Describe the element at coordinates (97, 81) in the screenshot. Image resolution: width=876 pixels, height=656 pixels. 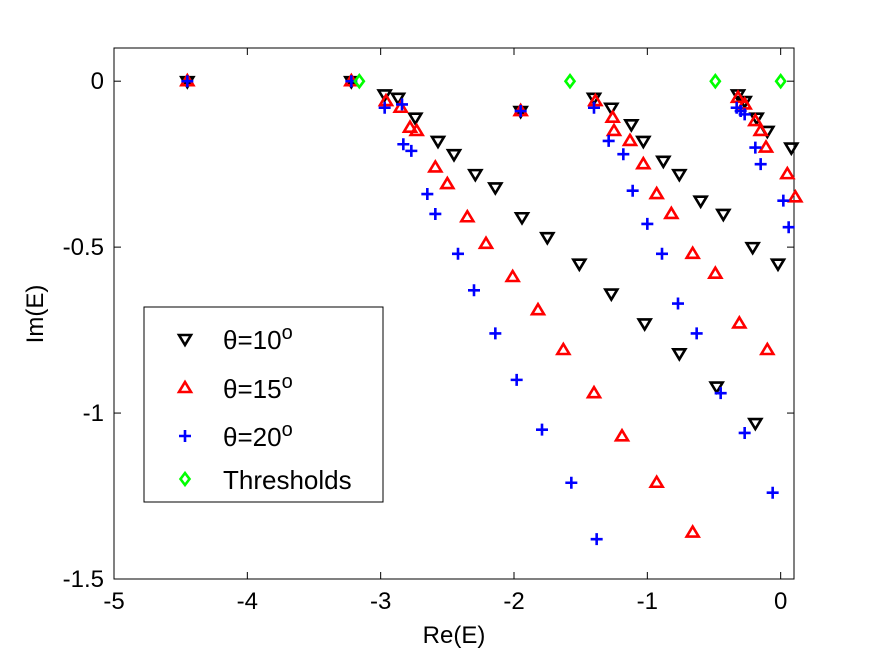
I see `y-tick-label: 0` at that location.